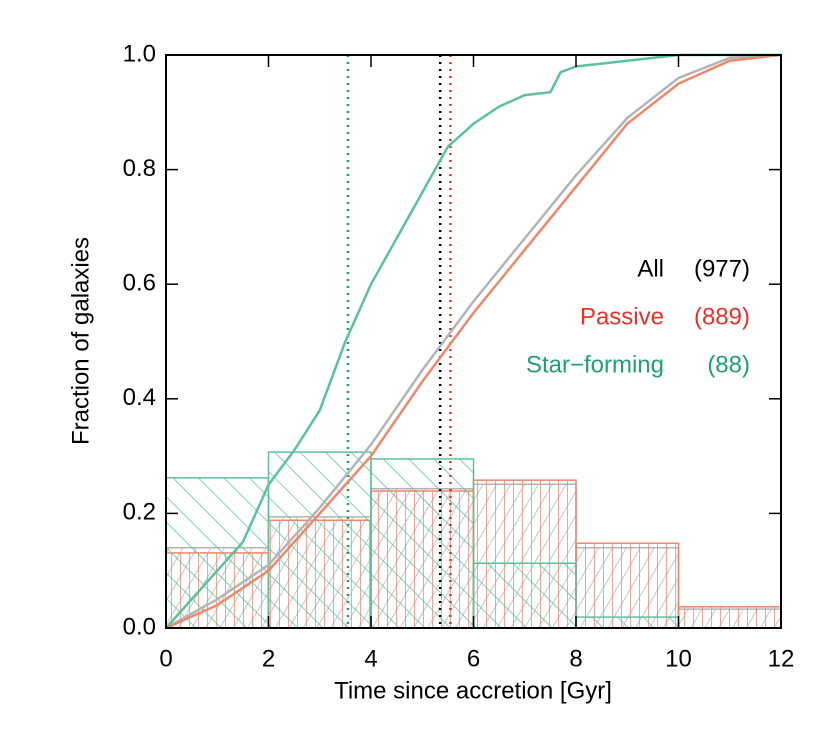  Describe the element at coordinates (370, 658) in the screenshot. I see `x-tick-label: 4` at that location.